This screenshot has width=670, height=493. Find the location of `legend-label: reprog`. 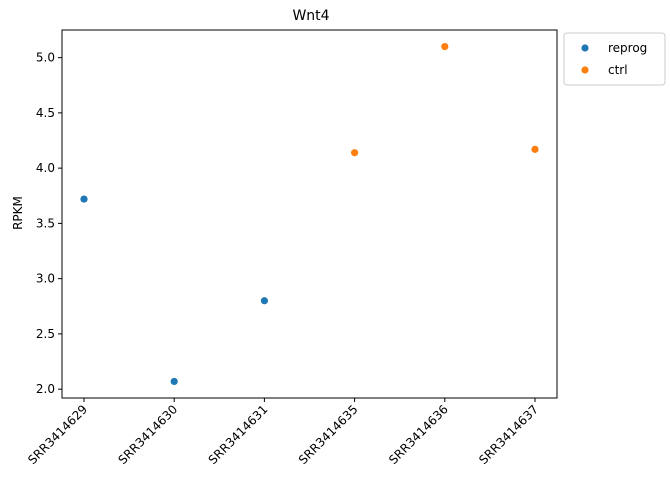

legend-label: reprog is located at coordinates (627, 48).